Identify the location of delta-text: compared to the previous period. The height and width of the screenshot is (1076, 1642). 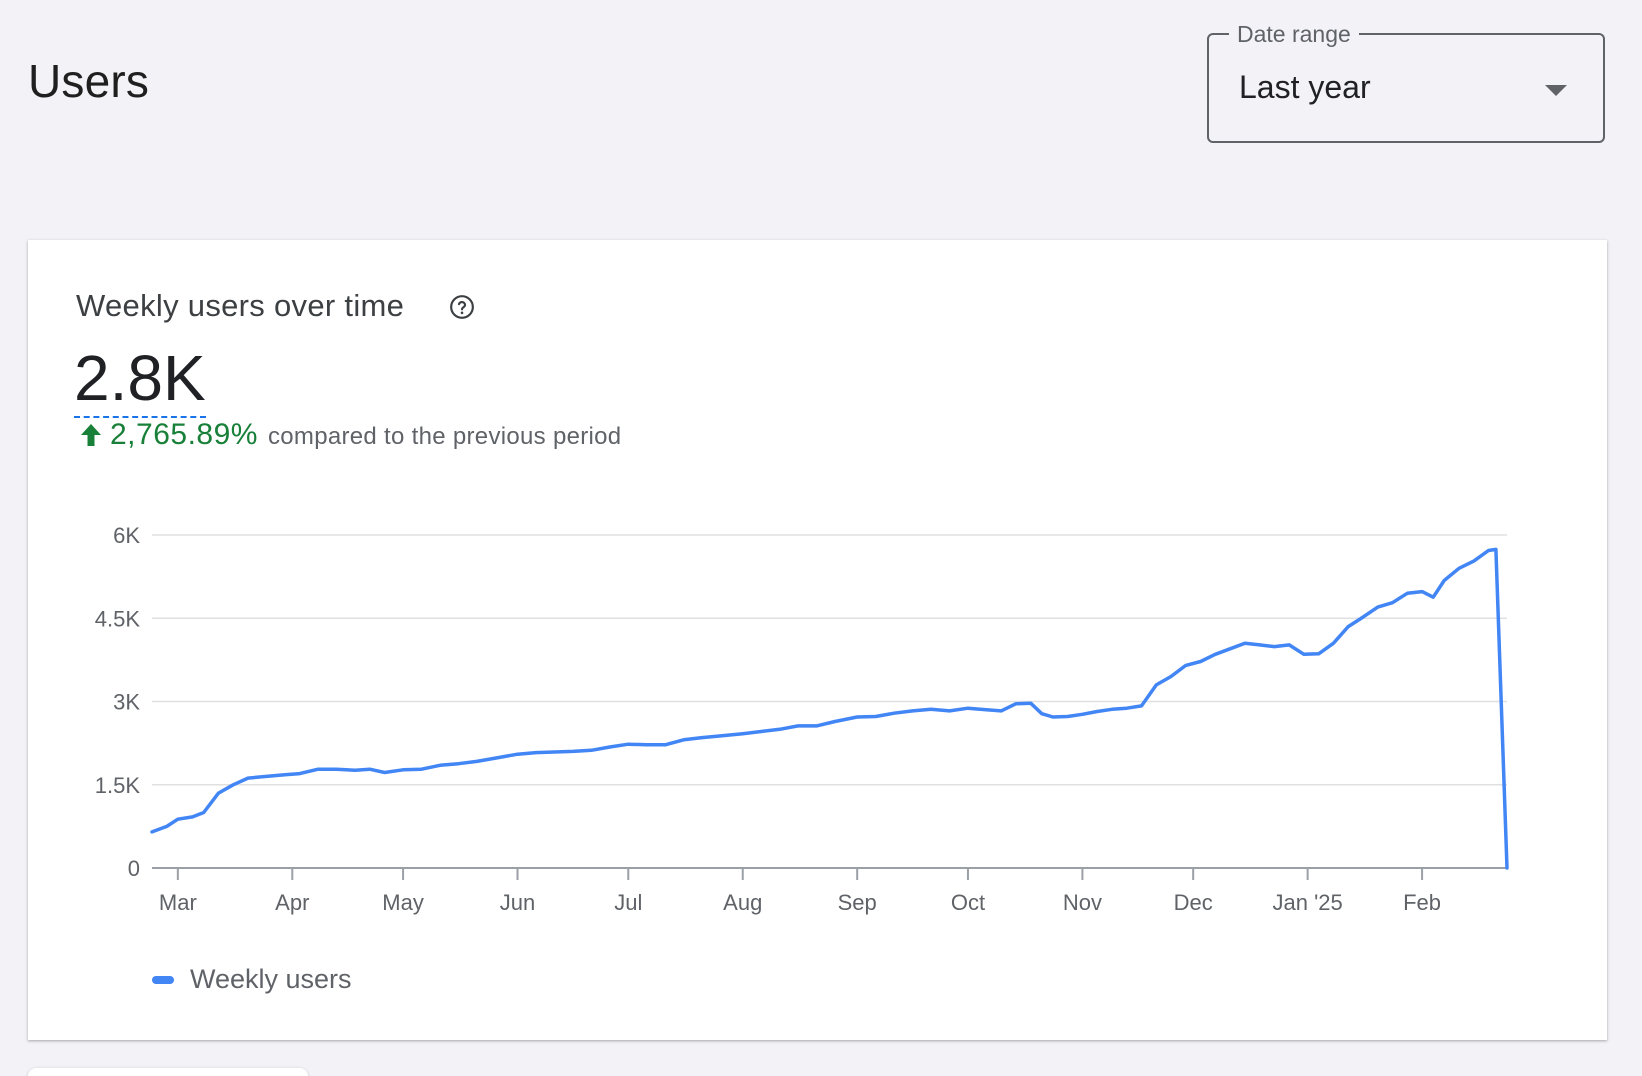
(444, 436).